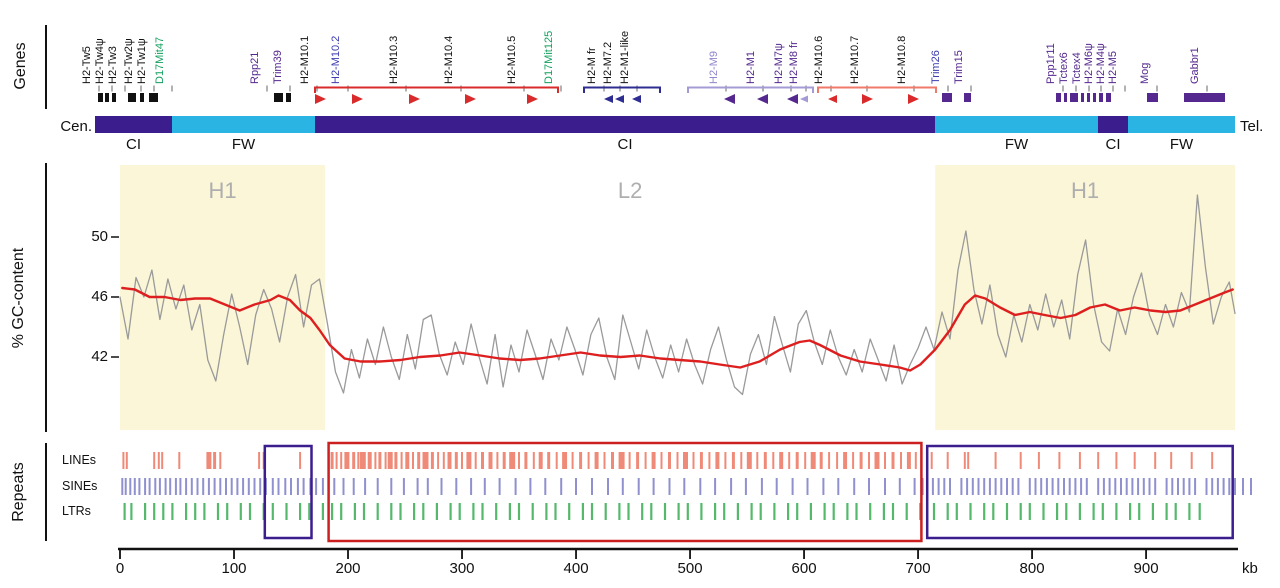  Describe the element at coordinates (608, 99) in the screenshot. I see `gene-triangle-left` at that location.